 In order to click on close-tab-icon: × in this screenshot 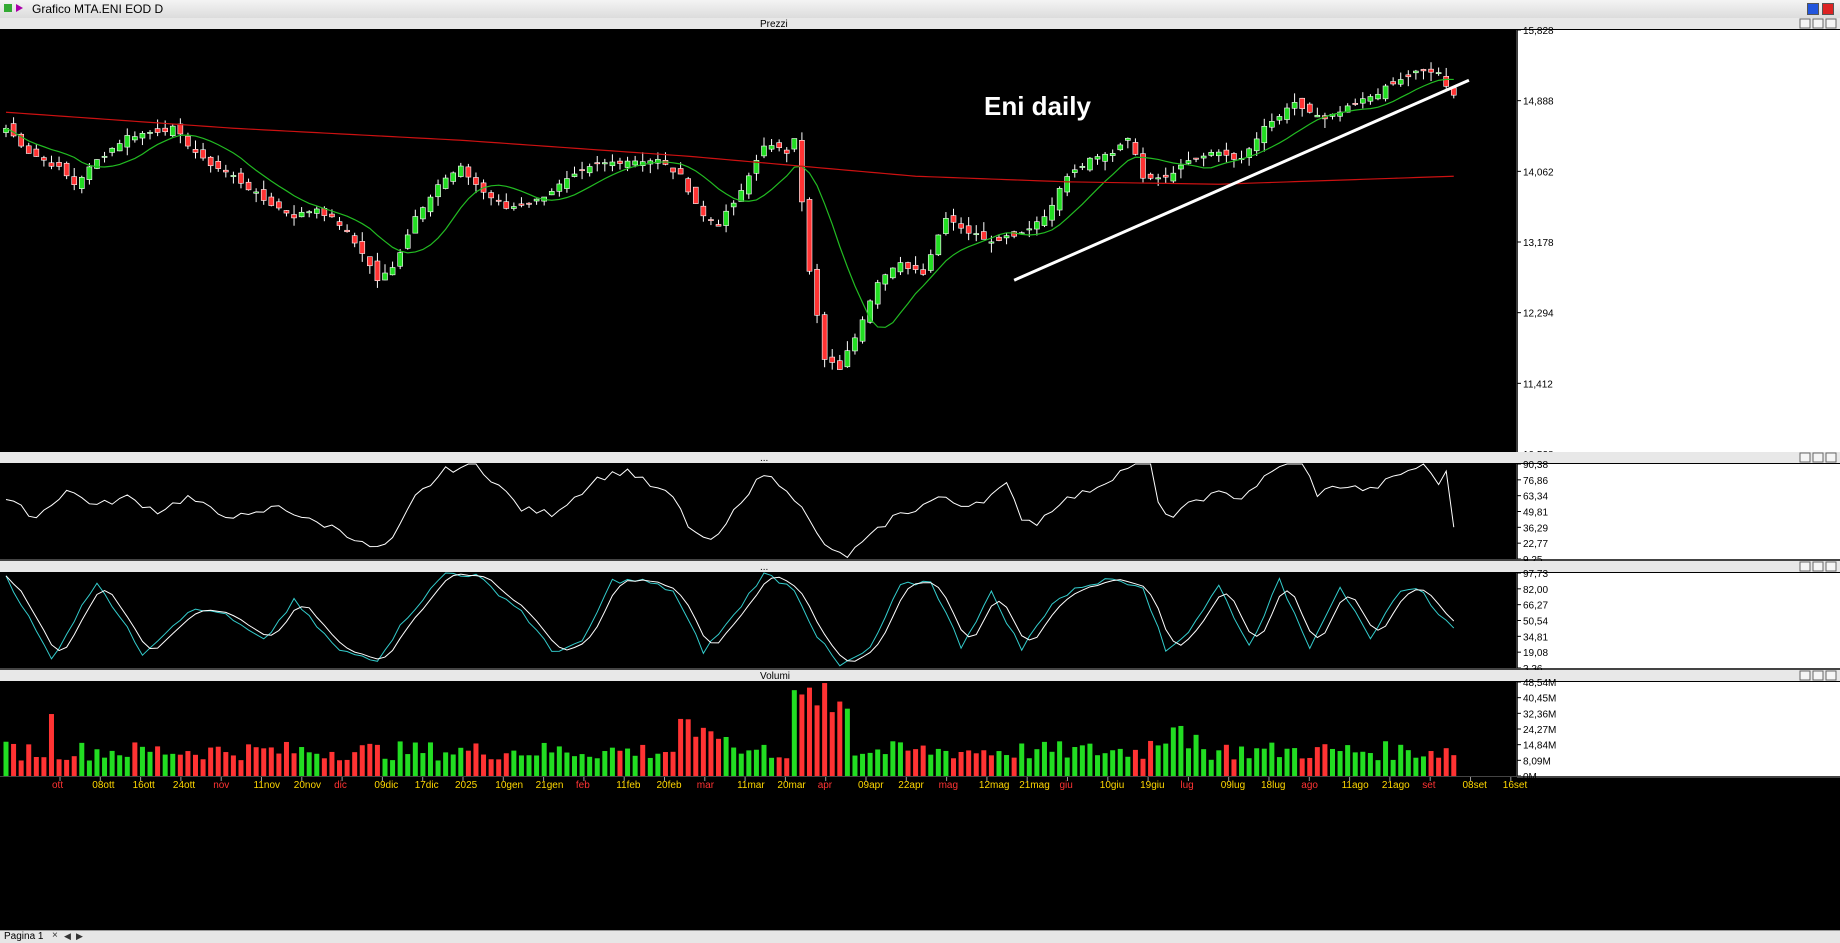, I will do `click(55, 935)`.